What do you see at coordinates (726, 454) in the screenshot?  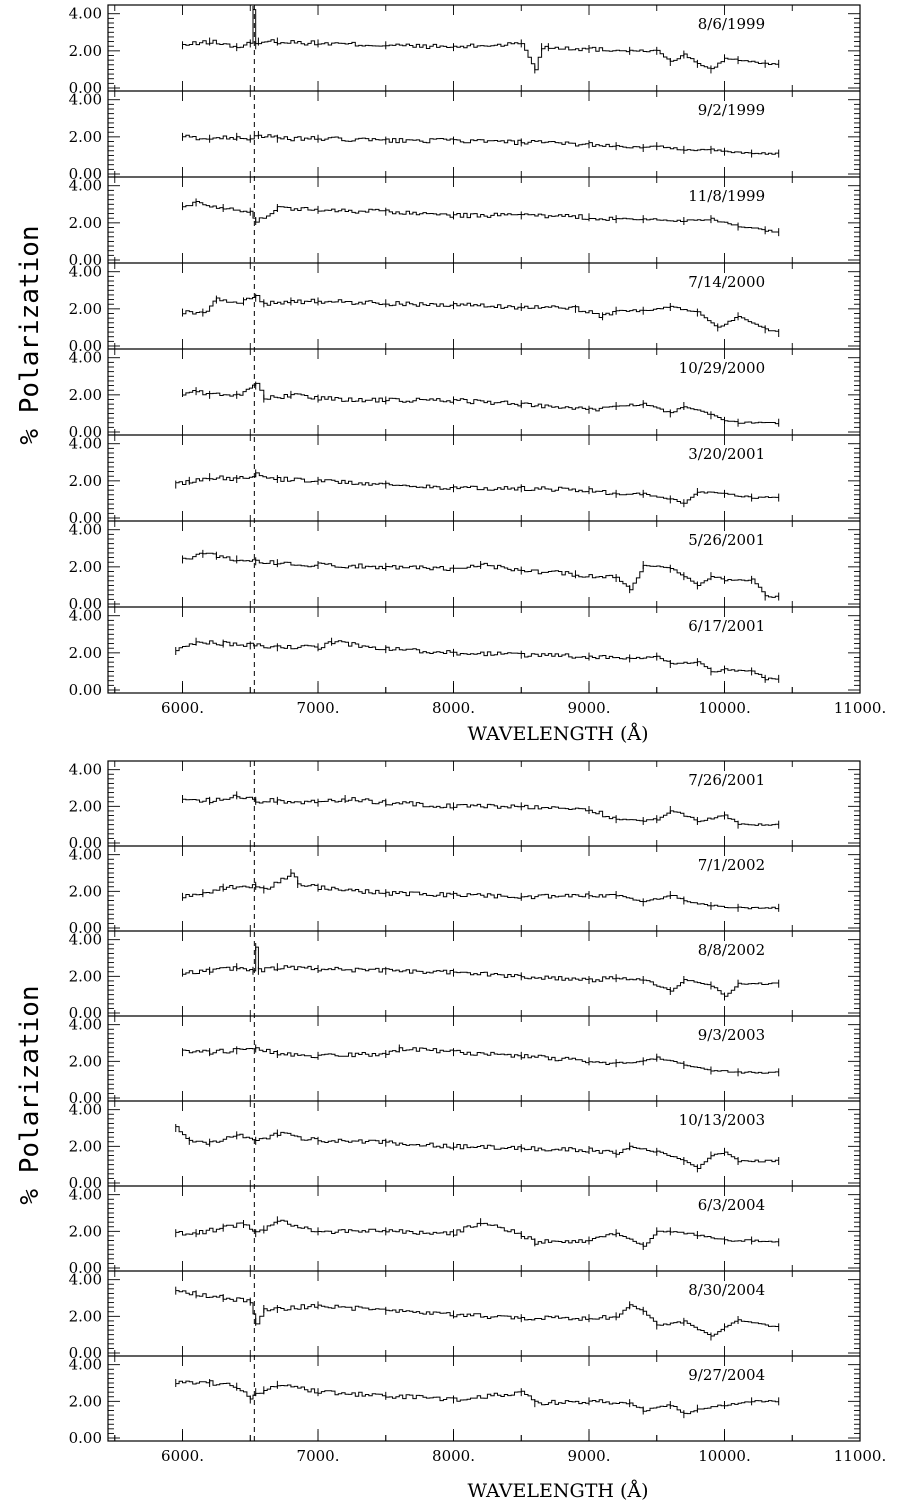 I see `panel-date-label: 3/20/2001` at bounding box center [726, 454].